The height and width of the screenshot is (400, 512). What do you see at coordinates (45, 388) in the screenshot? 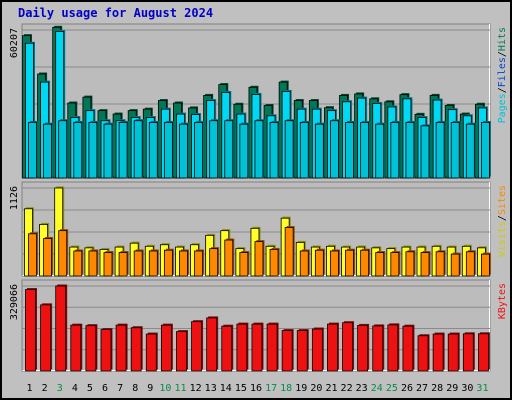
I see `day-label-2: 2` at bounding box center [45, 388].